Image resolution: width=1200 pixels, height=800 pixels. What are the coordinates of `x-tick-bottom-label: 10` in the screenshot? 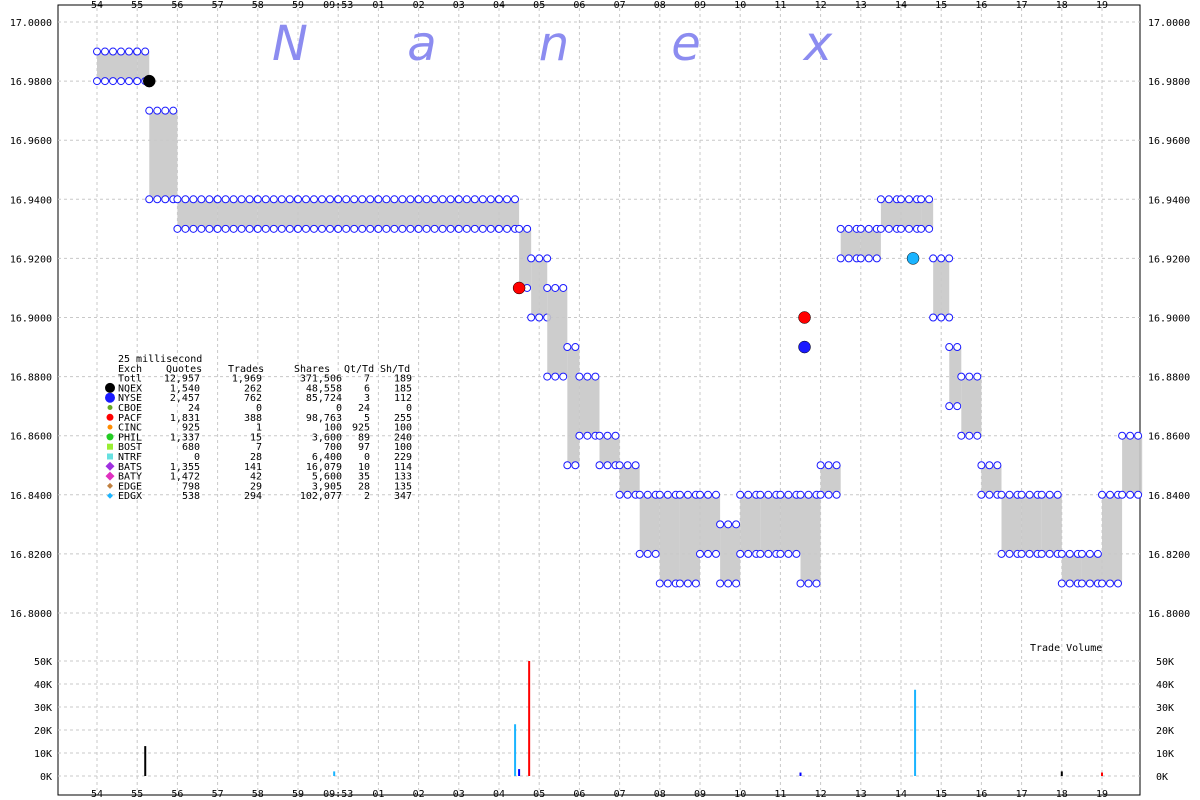 It's located at (740, 794).